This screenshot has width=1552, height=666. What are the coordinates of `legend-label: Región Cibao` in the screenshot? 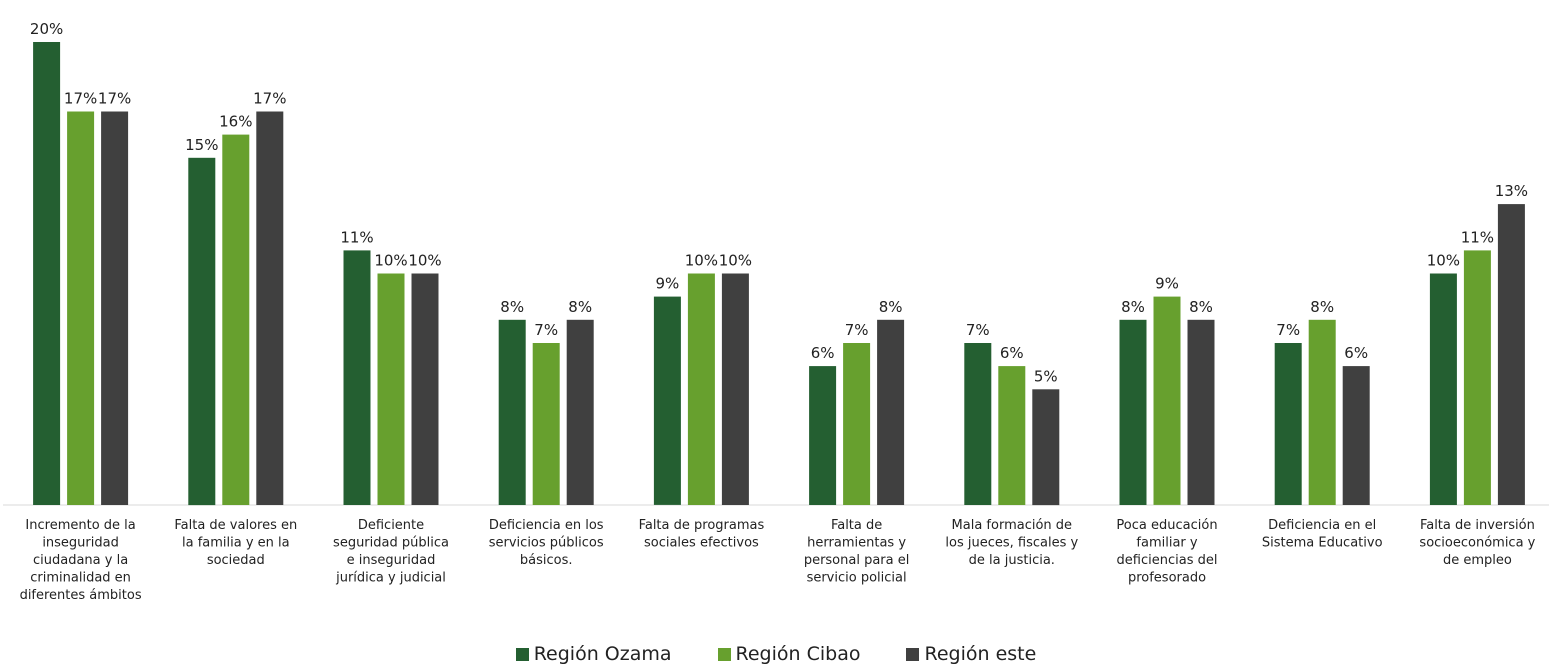 It's located at (798, 654).